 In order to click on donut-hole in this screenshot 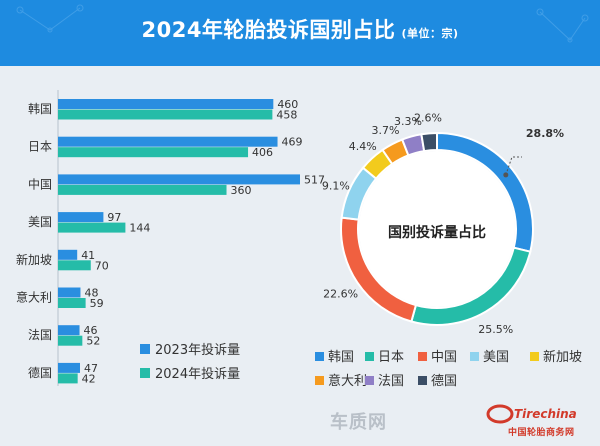, I will do `click(437, 229)`.